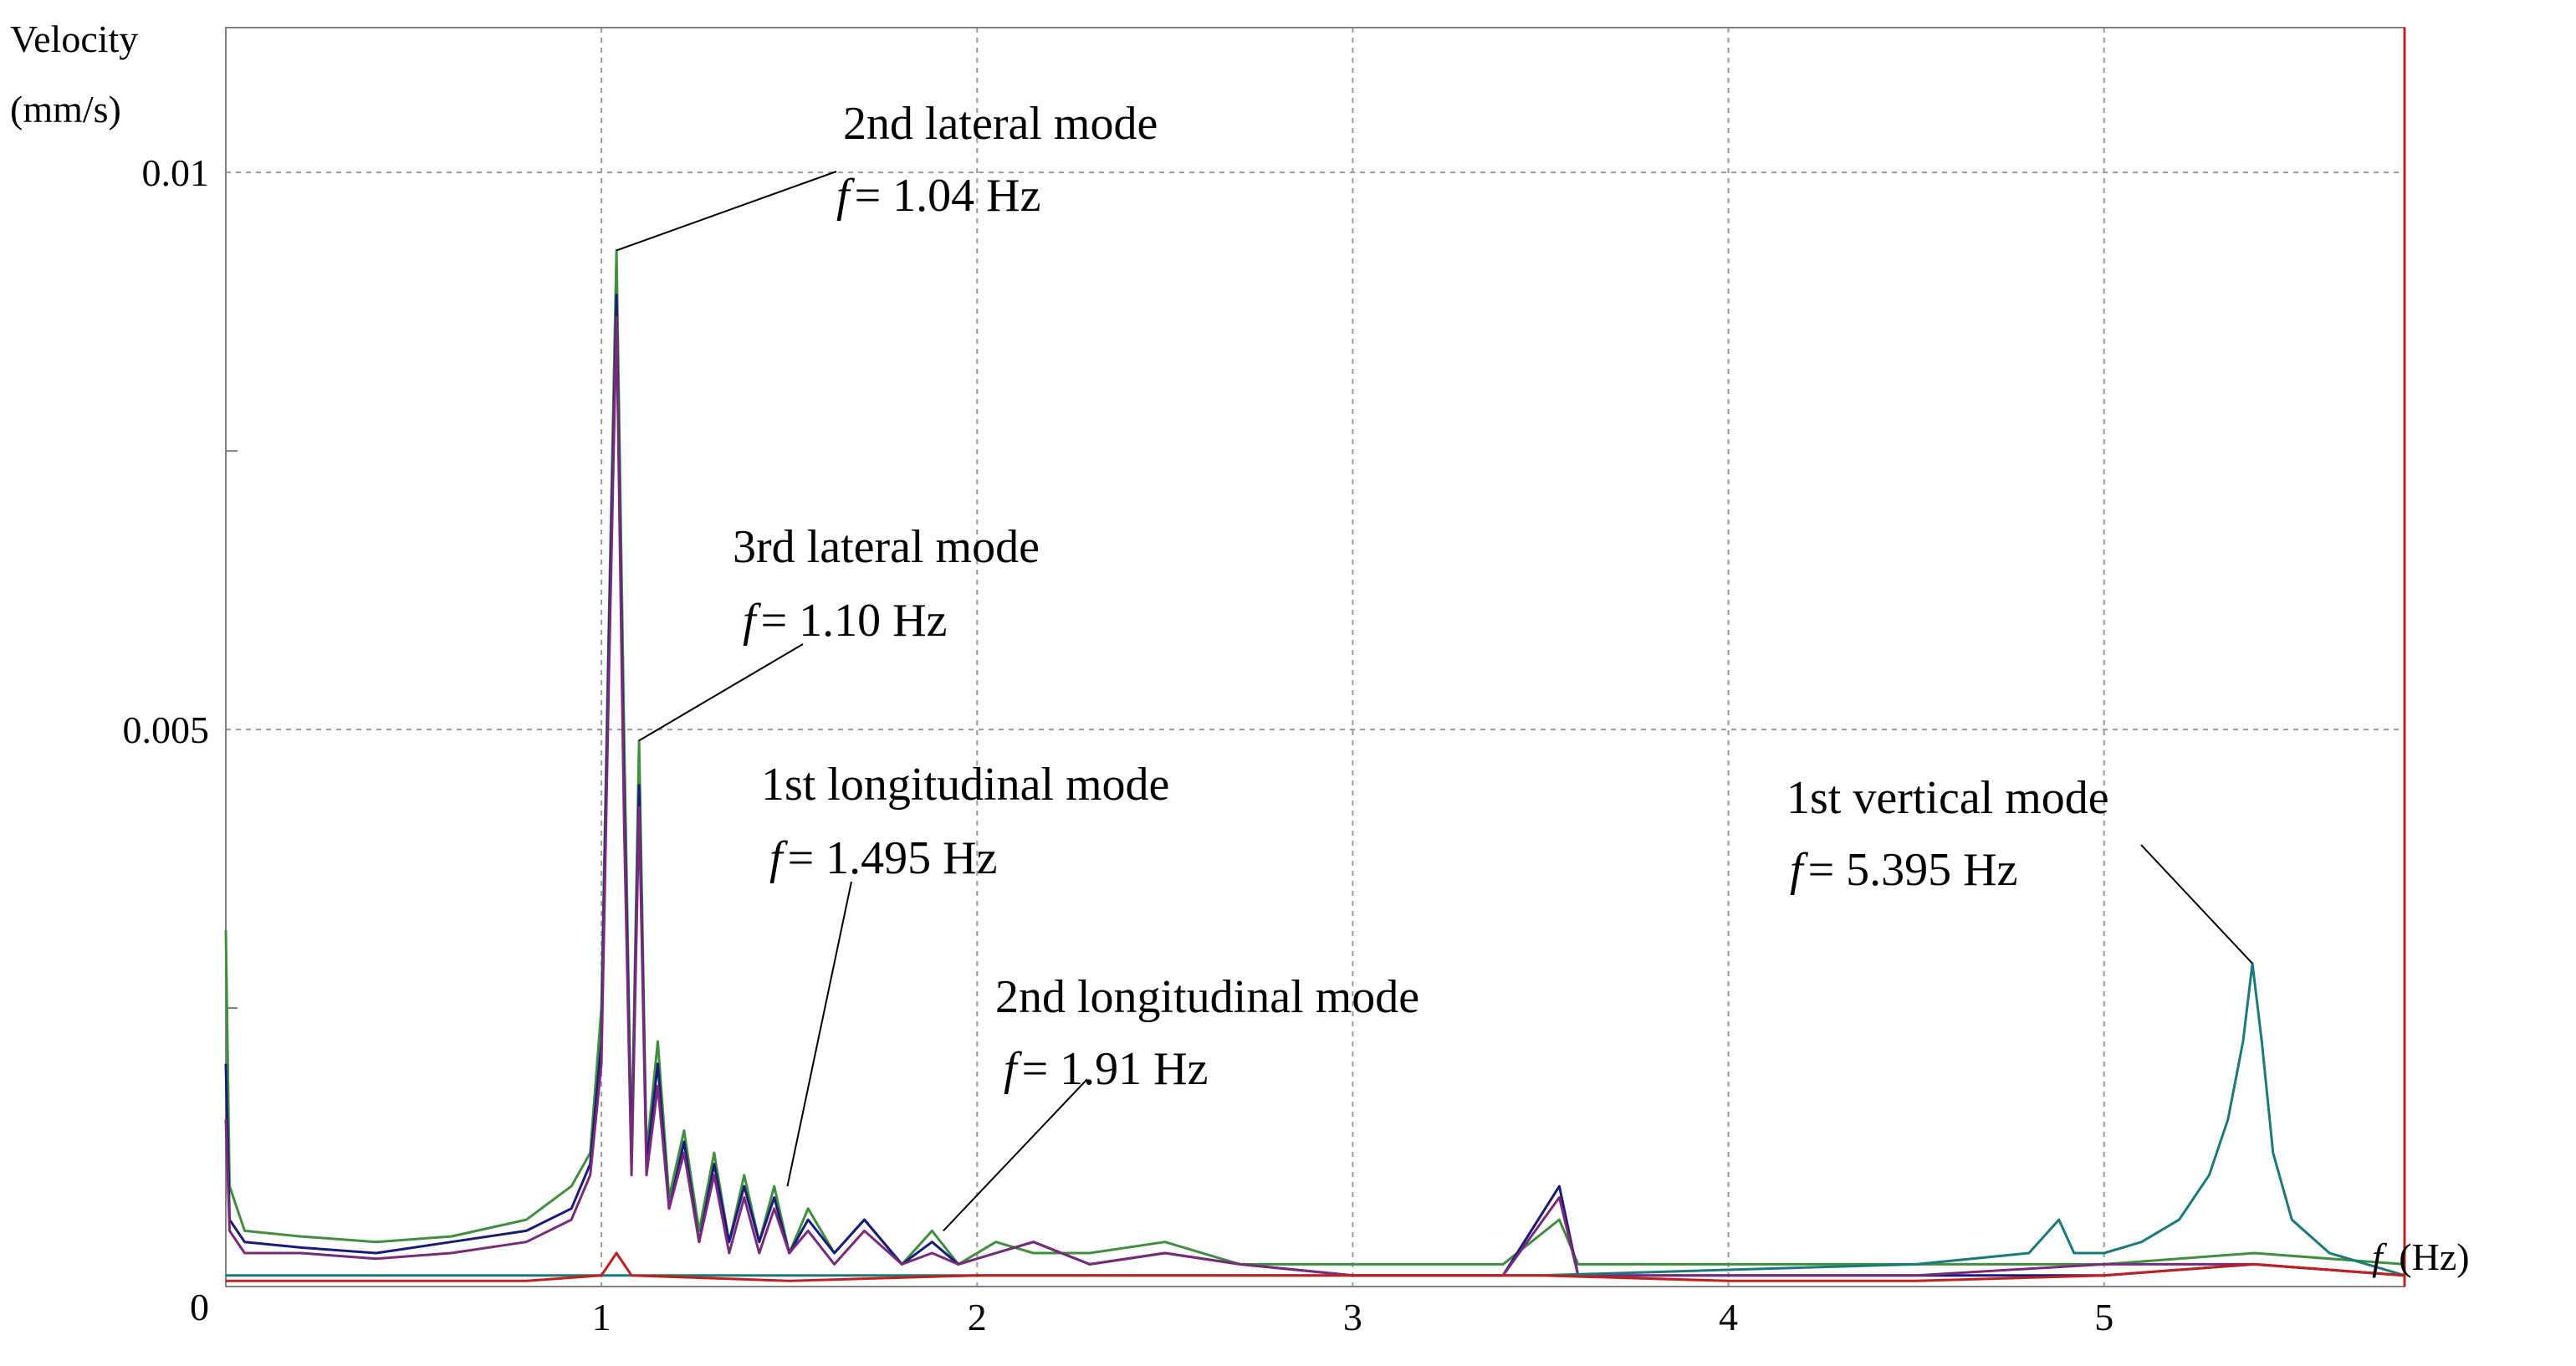 The image size is (2576, 1366). I want to click on x-tick-label: 3, so click(1352, 1317).